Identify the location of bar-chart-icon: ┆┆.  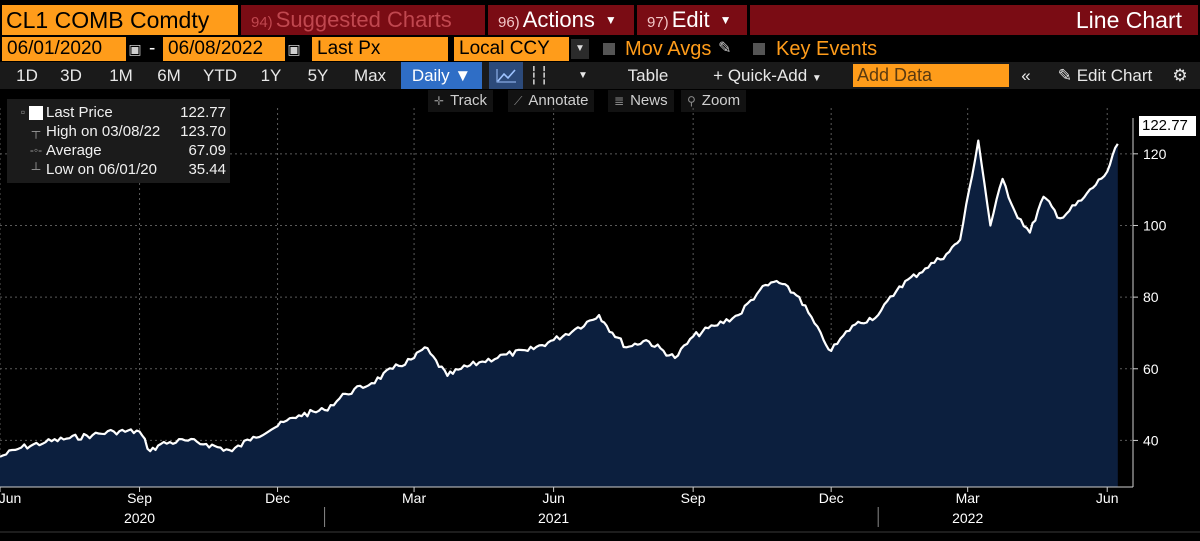
(539, 75).